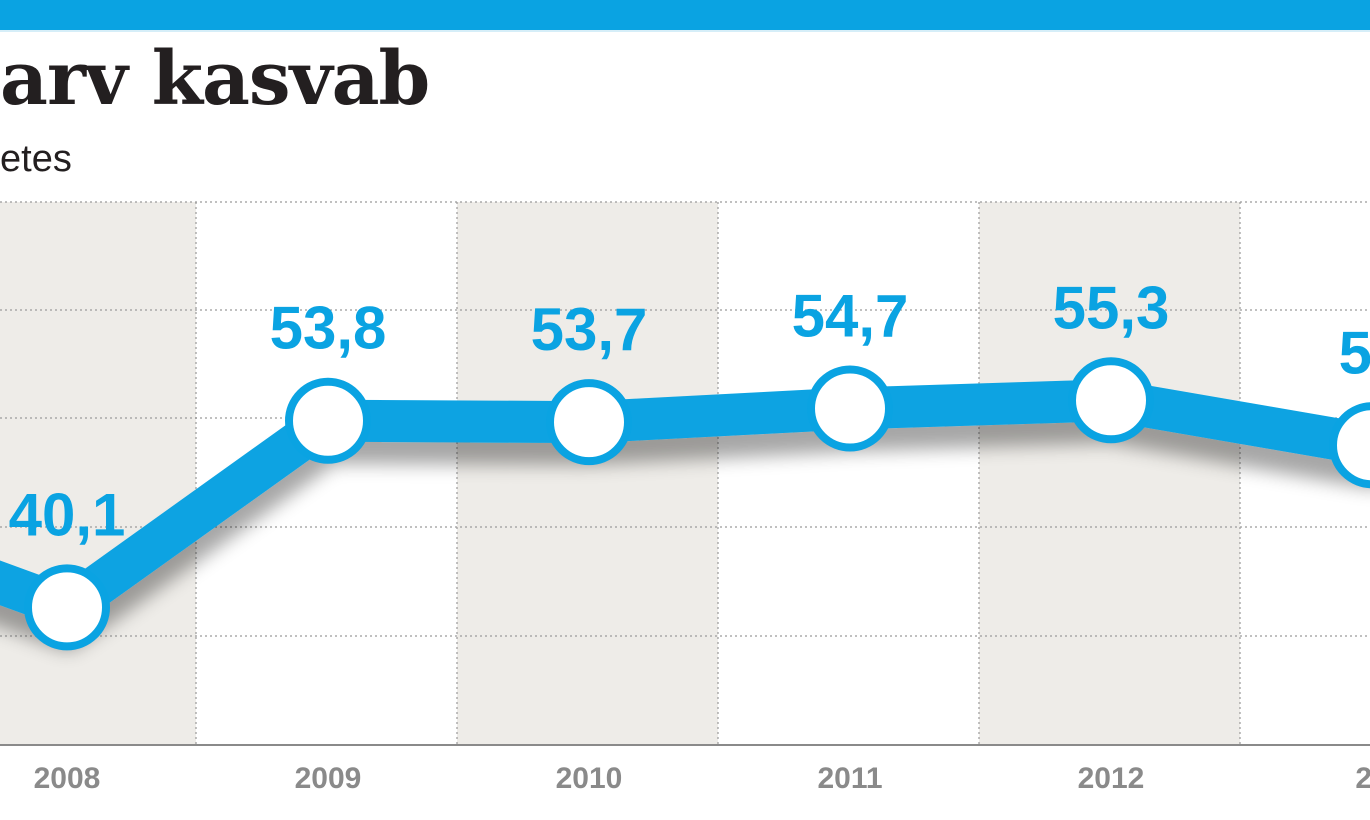  I want to click on x-tick-label: 2009, so click(328, 778).